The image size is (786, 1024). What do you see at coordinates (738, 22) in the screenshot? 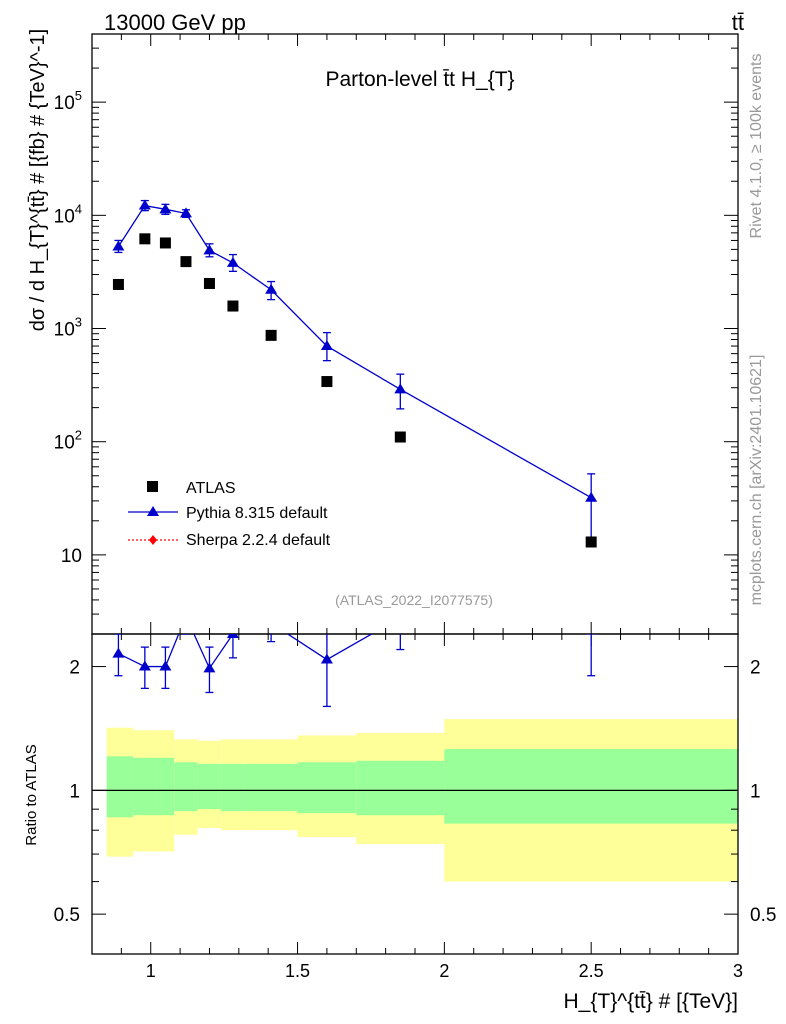
I see `header-process-label: tt̄` at bounding box center [738, 22].